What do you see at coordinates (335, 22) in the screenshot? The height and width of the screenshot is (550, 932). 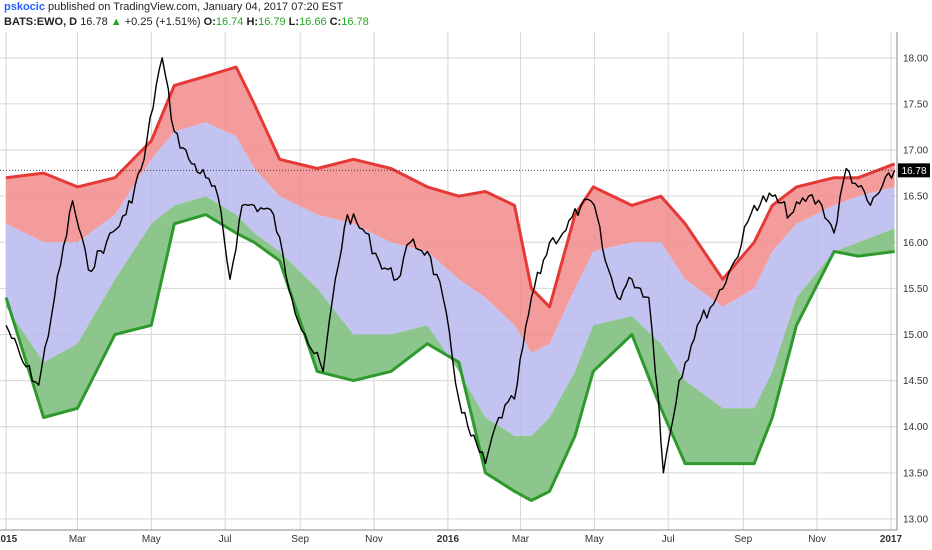 I see `close-label: C:` at bounding box center [335, 22].